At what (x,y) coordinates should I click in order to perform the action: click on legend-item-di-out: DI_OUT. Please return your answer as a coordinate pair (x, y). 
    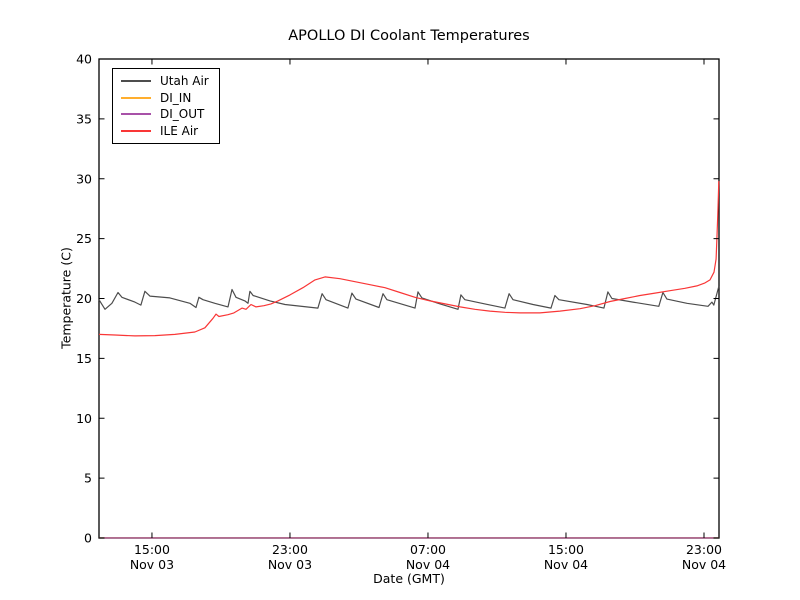
    Looking at the image, I should click on (165, 114).